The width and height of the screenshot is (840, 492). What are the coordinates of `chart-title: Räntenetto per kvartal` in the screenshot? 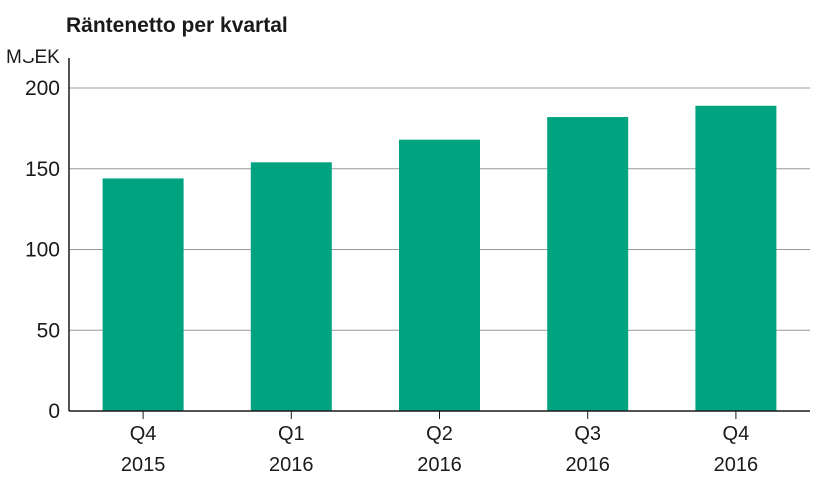 It's located at (177, 25).